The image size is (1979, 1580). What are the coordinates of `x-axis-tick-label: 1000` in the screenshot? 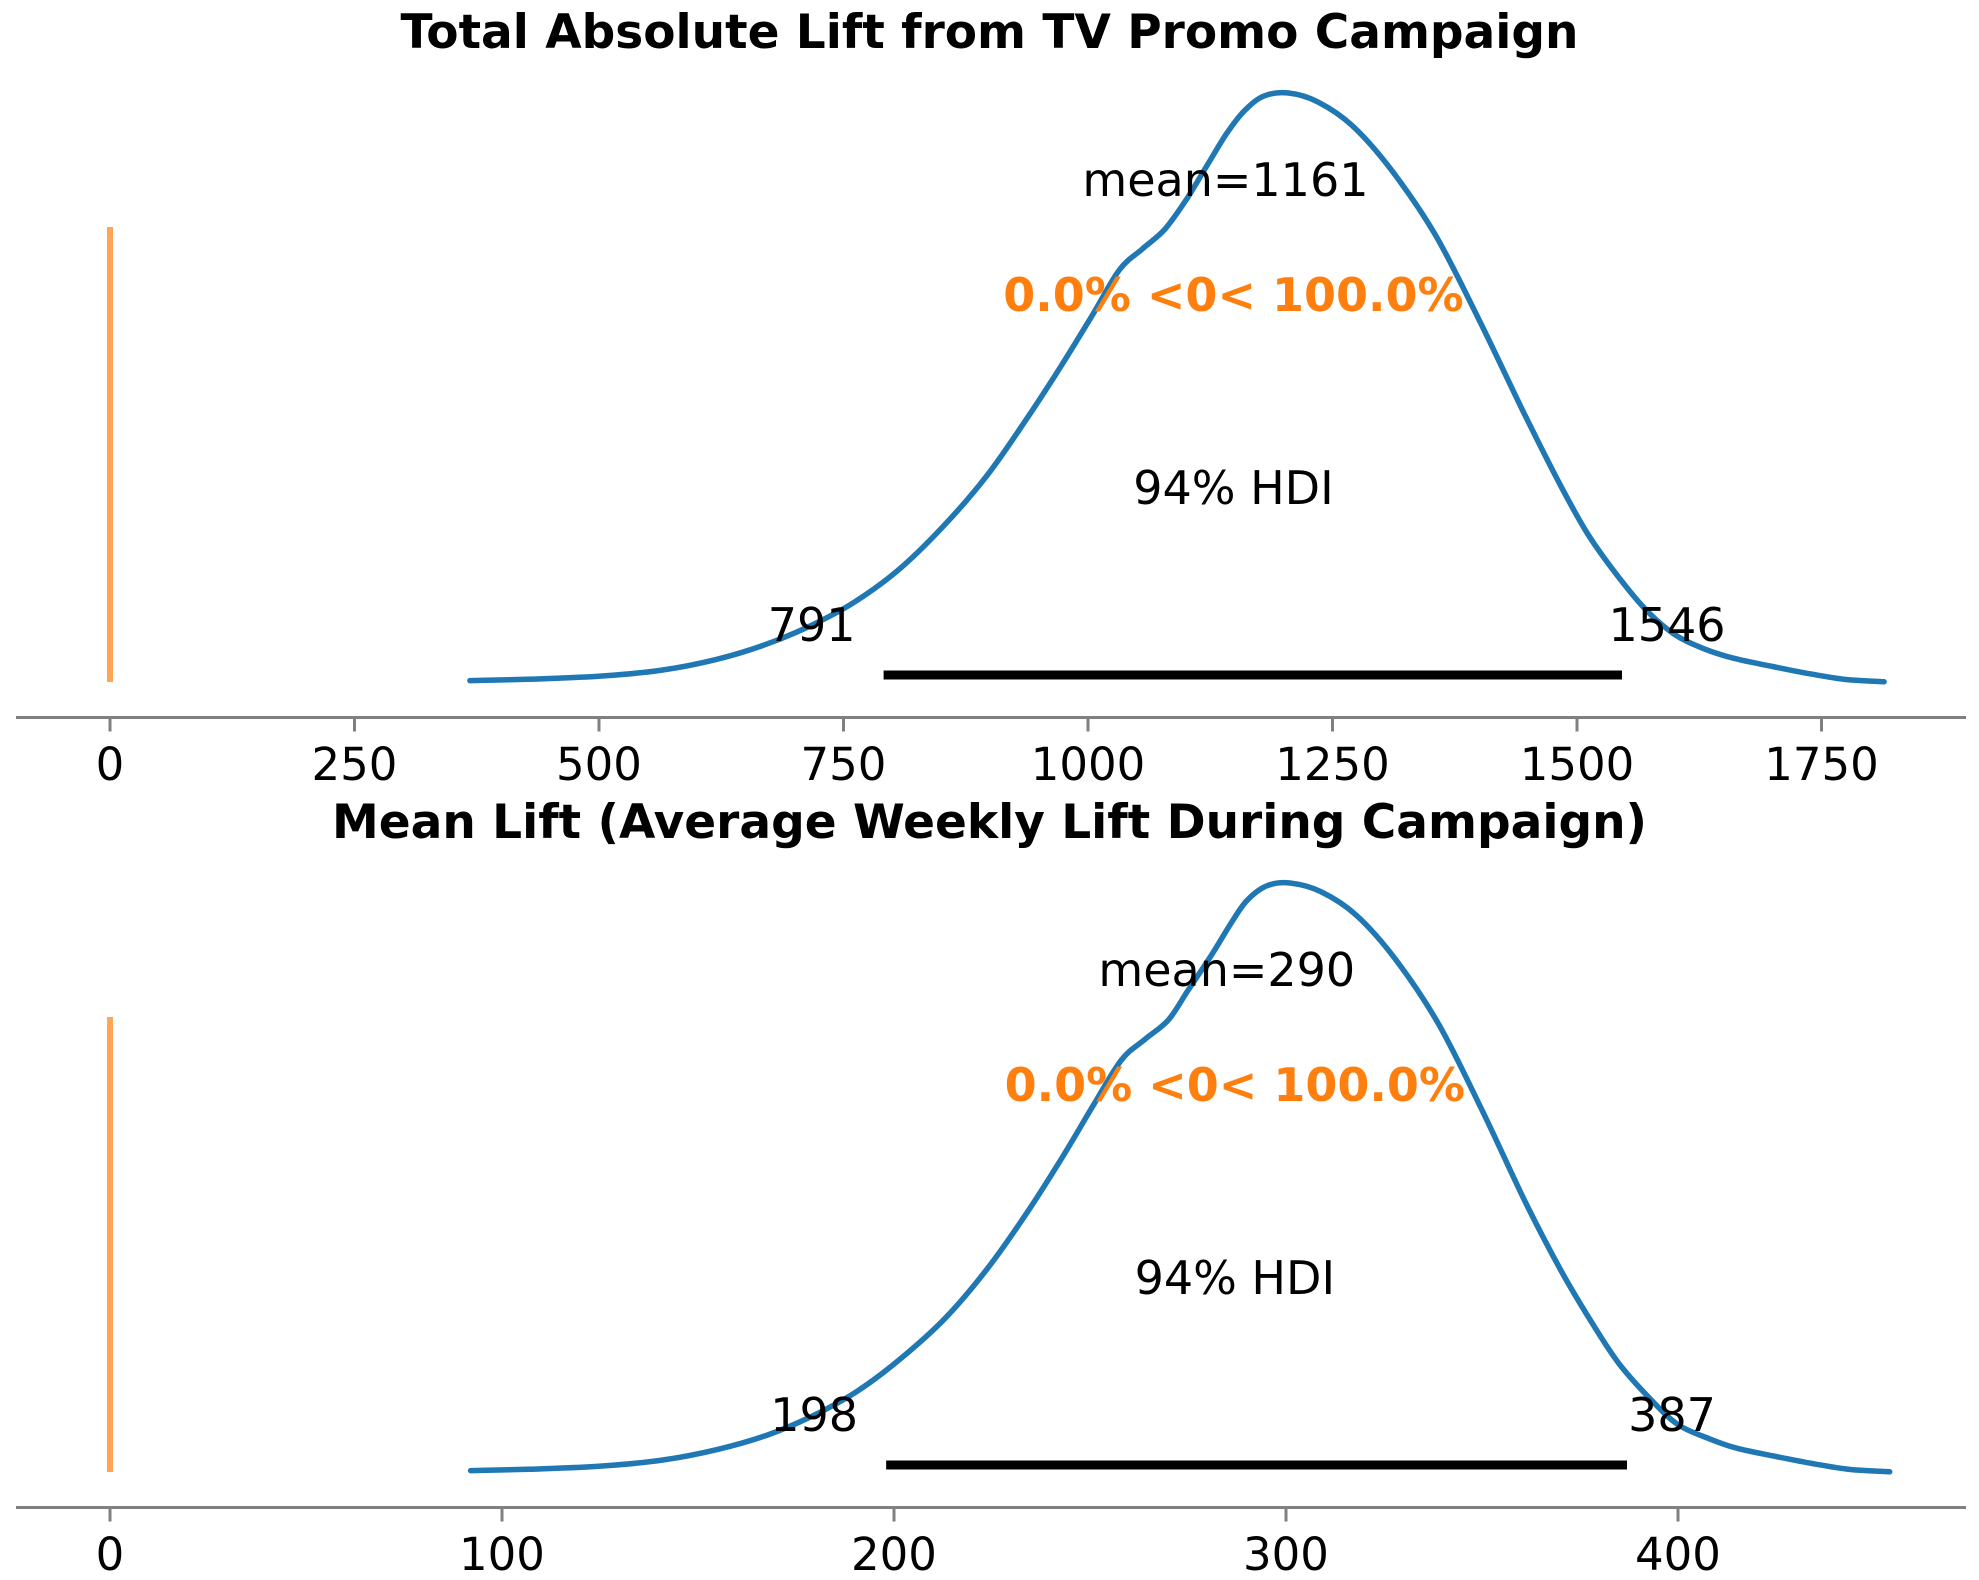 It's located at (1088, 764).